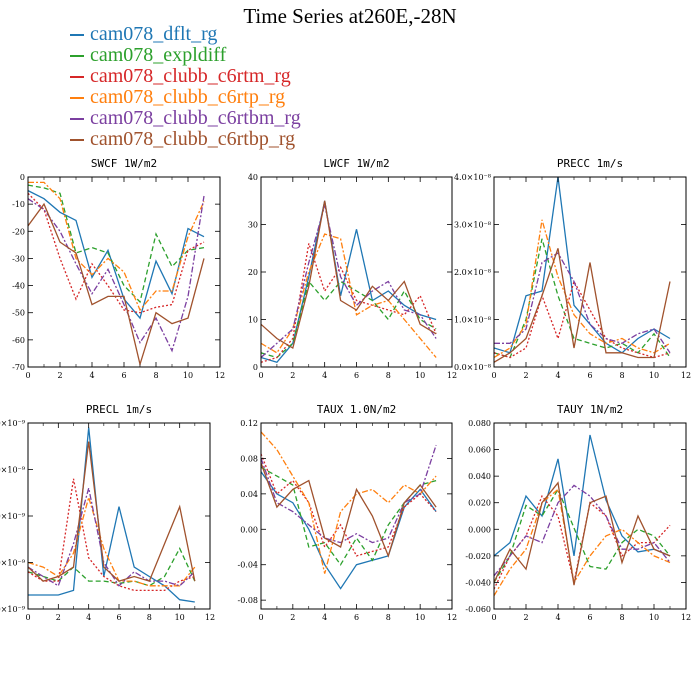  Describe the element at coordinates (13, 516) in the screenshot. I see `y-tick-label: 2.0×10⁻⁹` at that location.